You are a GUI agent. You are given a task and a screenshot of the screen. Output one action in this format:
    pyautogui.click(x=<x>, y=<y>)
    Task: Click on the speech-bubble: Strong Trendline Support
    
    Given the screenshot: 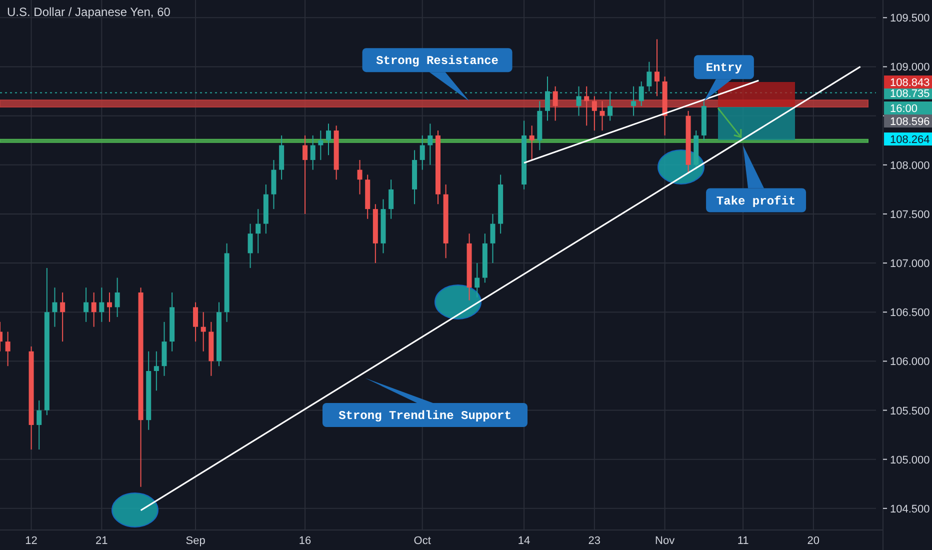 What is the action you would take?
    pyautogui.click(x=425, y=402)
    